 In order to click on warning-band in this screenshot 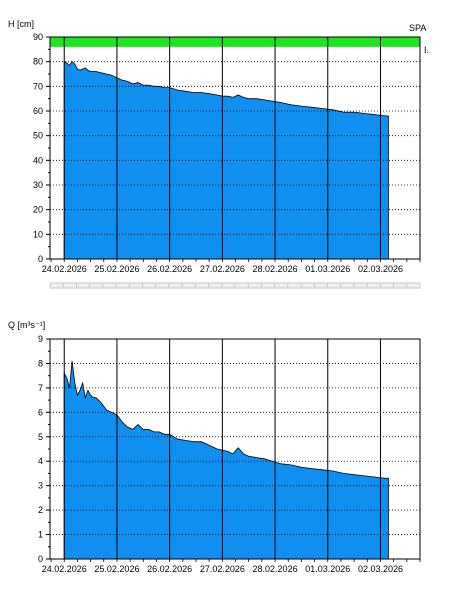, I will do `click(235, 42)`.